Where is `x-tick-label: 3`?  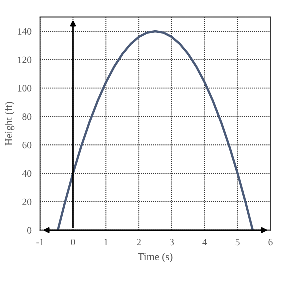
x-tick-label: 3 is located at coordinates (172, 242).